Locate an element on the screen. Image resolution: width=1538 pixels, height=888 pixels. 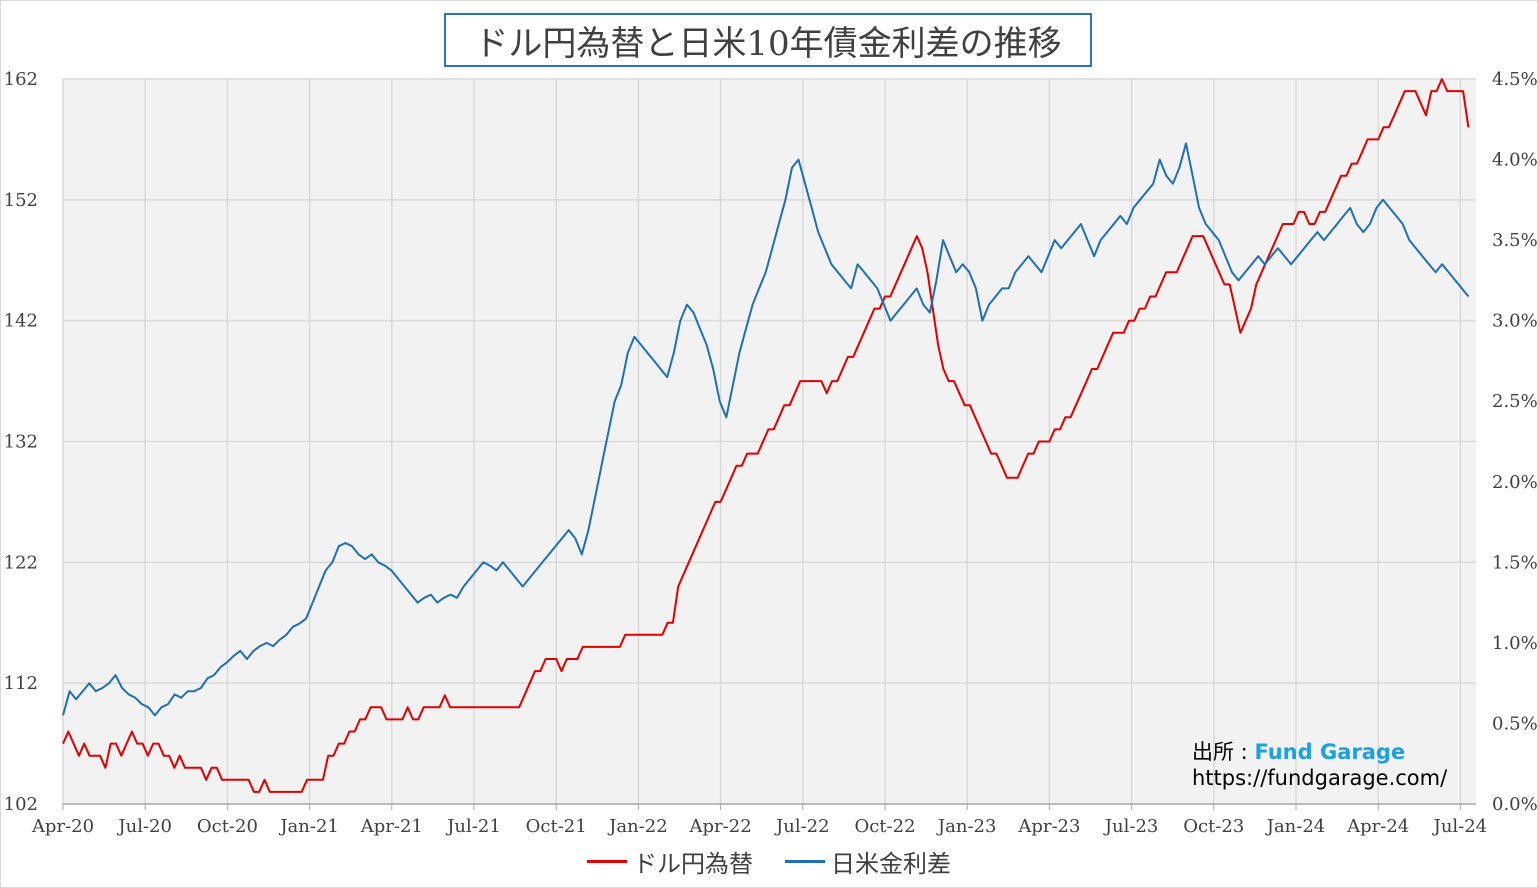
x-tick-label: Jan-22 is located at coordinates (637, 826).